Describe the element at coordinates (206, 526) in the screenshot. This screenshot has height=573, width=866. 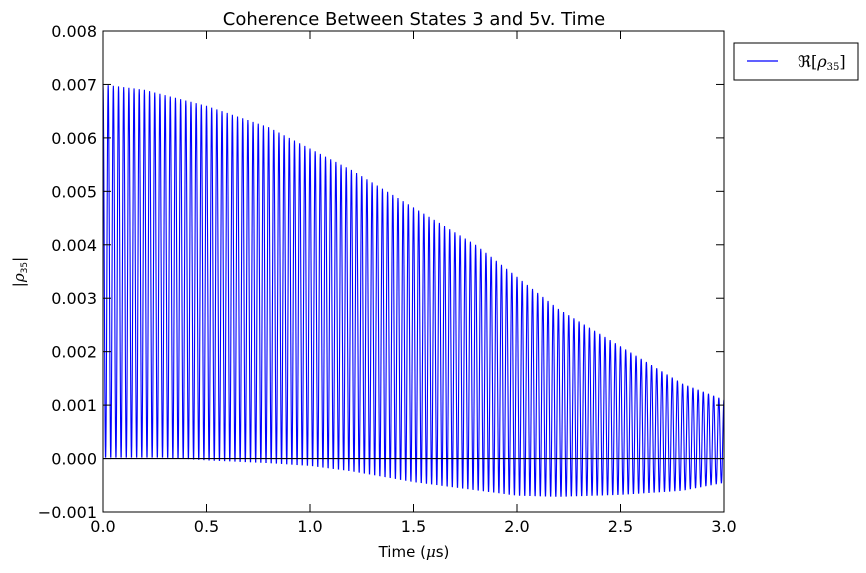
I see `x-tick-label: 0.5` at that location.